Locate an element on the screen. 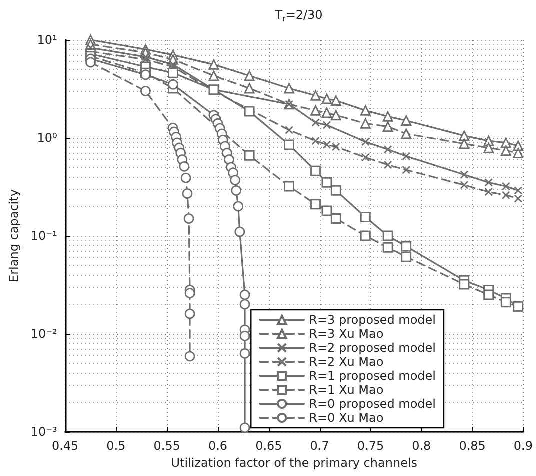 Image resolution: width=536 pixels, height=476 pixels. x-tick-label: 0.55 is located at coordinates (167, 446).